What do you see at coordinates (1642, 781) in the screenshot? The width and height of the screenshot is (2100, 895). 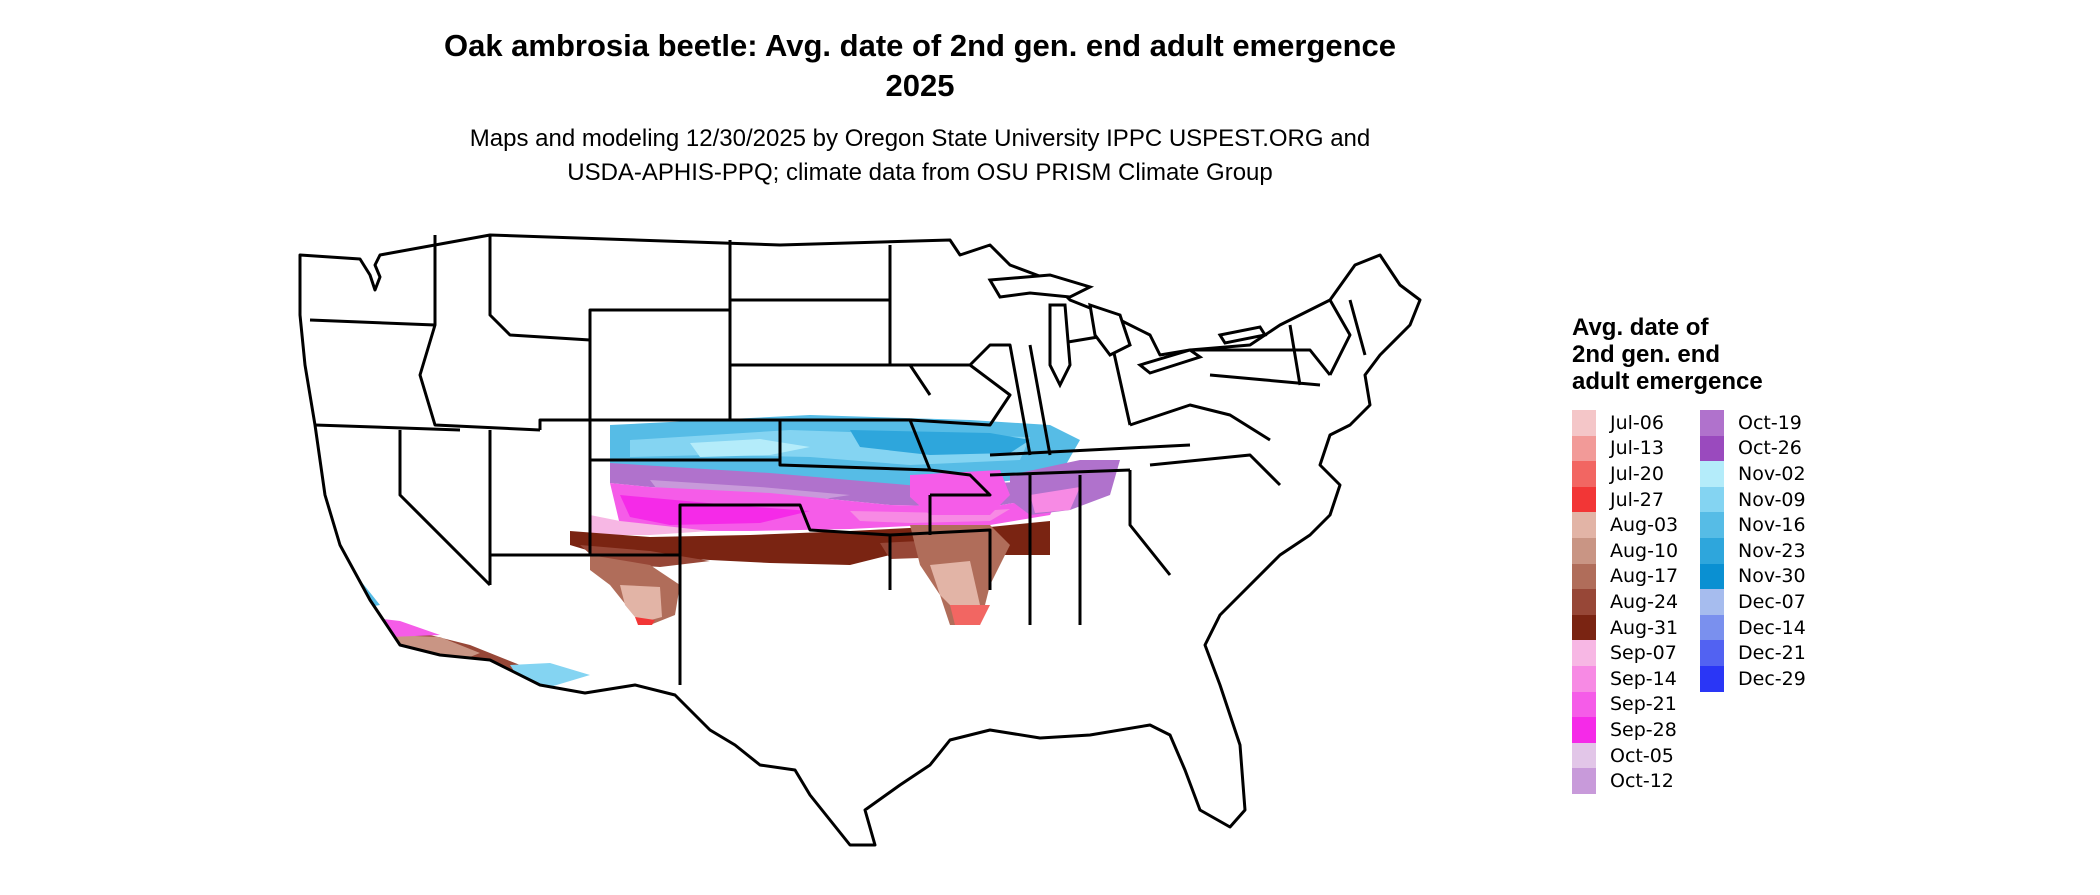 I see `legend-label: Oct-12` at bounding box center [1642, 781].